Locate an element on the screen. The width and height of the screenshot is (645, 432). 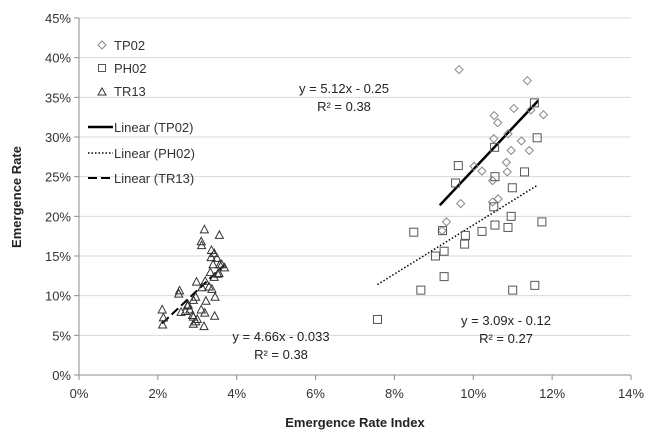
equation-ph02: y = 3.09x - 0.12 is located at coordinates (506, 320).